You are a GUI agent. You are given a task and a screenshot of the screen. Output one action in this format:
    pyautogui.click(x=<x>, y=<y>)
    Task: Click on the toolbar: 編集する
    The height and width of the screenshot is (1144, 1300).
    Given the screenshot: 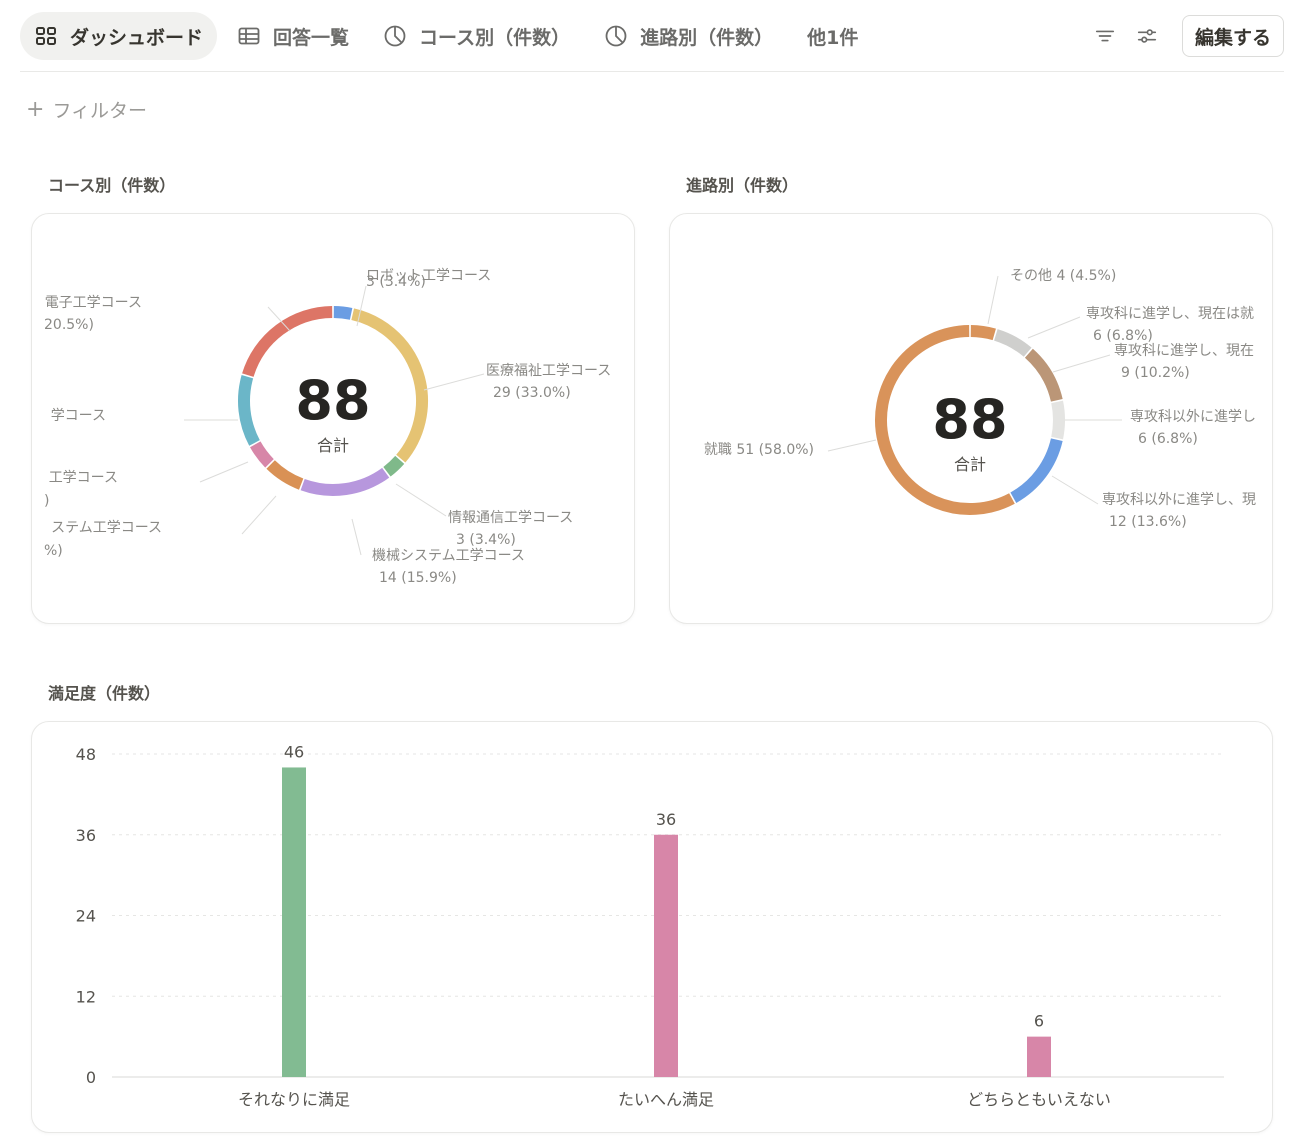 What is the action you would take?
    pyautogui.click(x=1182, y=36)
    